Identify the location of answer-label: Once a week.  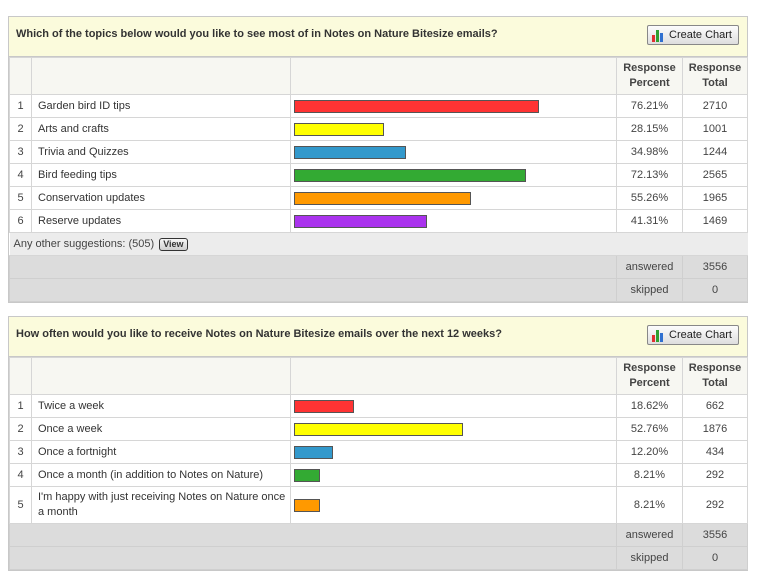
(161, 429).